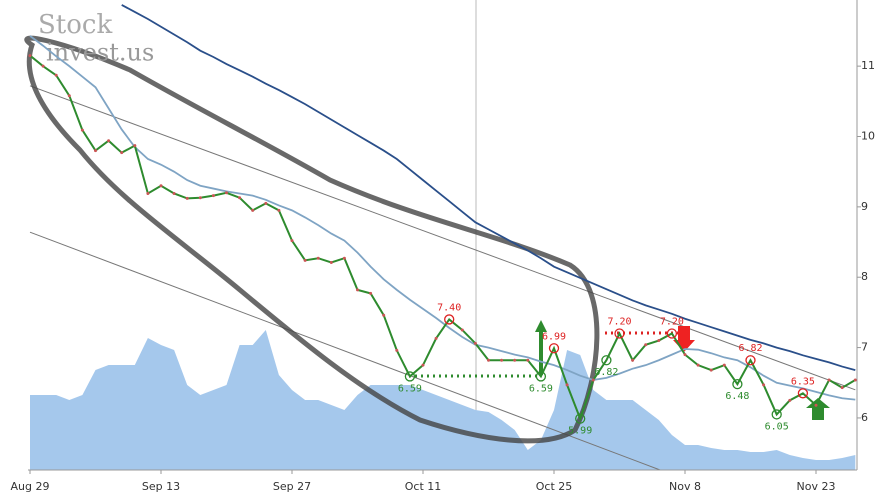 The image size is (887, 499). Describe the element at coordinates (864, 347) in the screenshot. I see `y-tick-label: 7` at that location.